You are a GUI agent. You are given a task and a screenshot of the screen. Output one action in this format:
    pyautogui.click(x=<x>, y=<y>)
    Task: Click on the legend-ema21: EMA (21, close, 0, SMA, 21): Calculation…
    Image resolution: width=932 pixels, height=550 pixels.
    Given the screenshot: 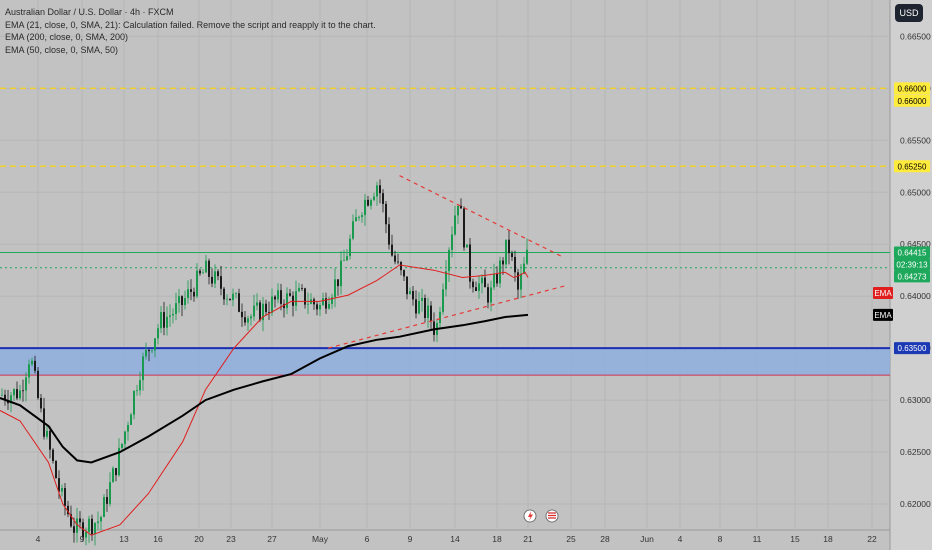 What is the action you would take?
    pyautogui.click(x=190, y=24)
    